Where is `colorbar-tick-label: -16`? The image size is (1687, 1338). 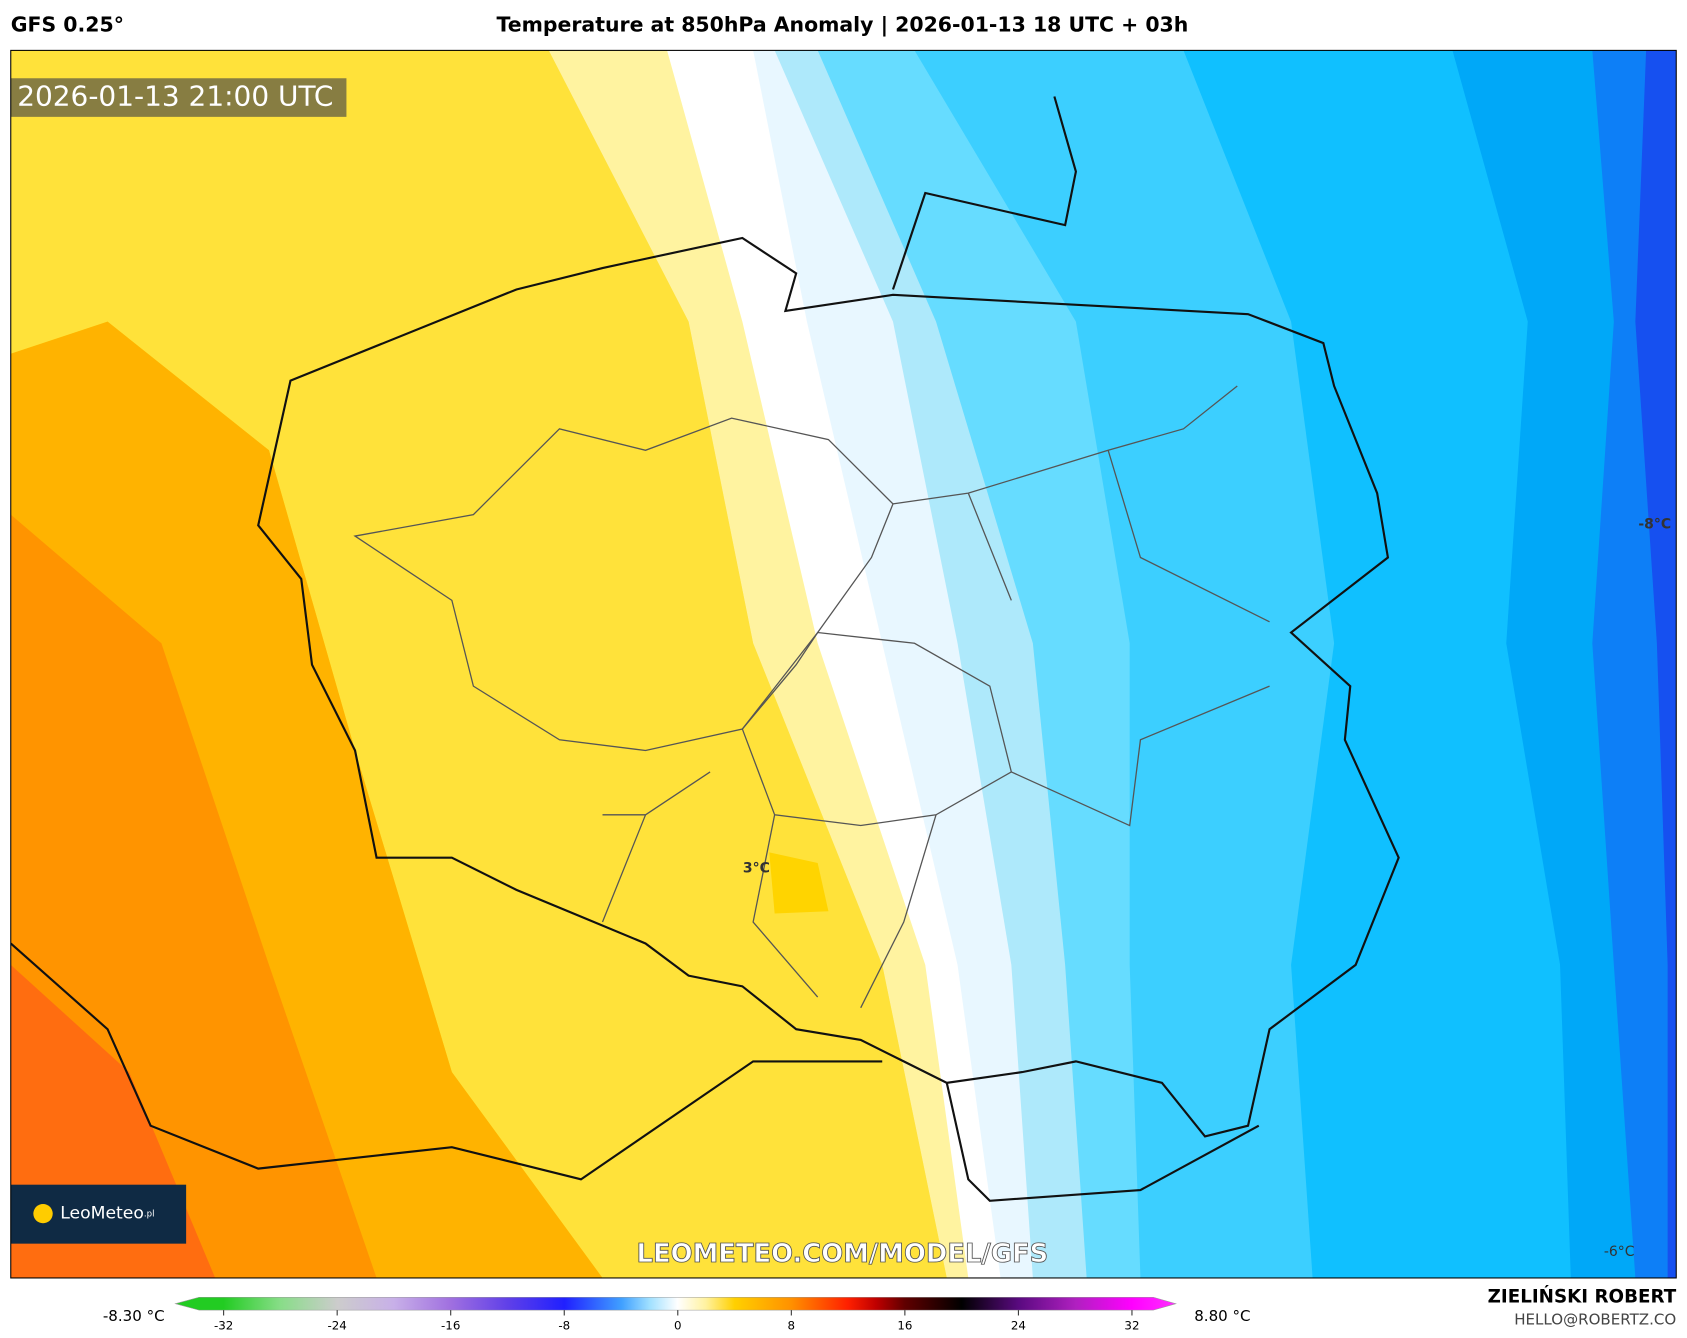 colorbar-tick-label: -16 is located at coordinates (450, 1326).